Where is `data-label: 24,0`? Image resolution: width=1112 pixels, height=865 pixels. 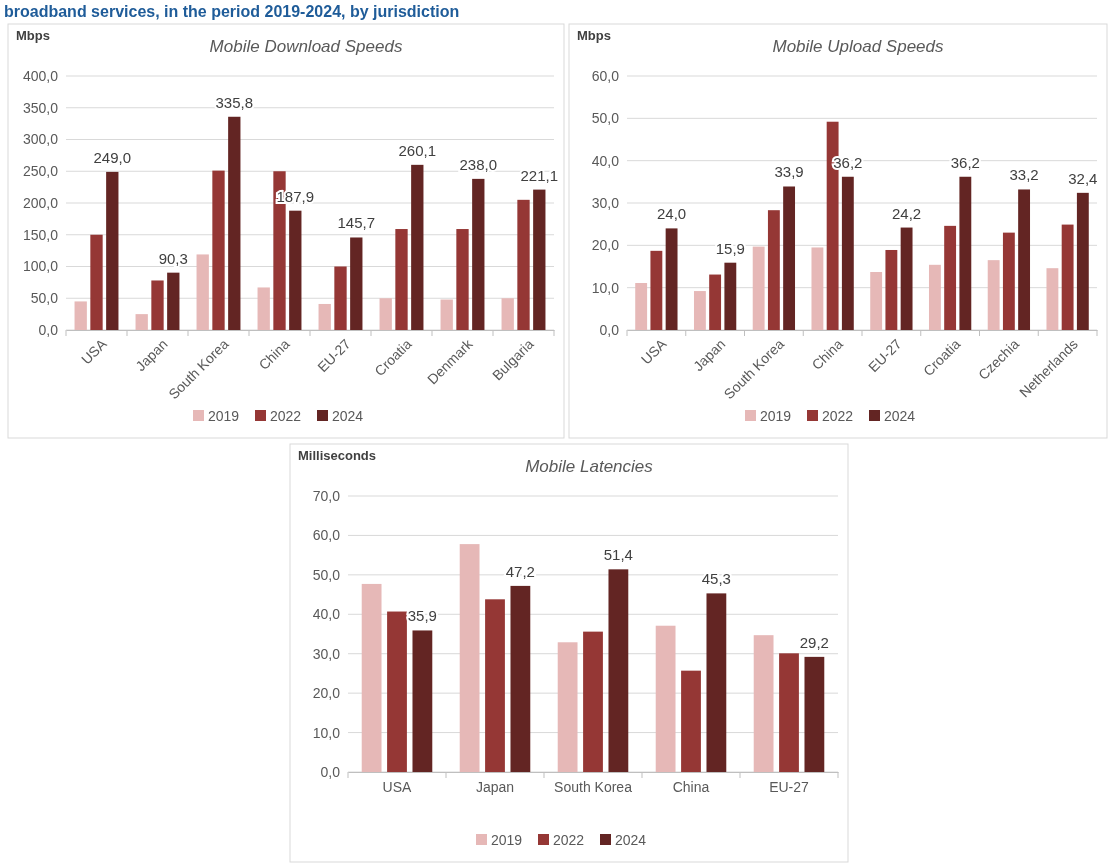 data-label: 24,0 is located at coordinates (671, 214).